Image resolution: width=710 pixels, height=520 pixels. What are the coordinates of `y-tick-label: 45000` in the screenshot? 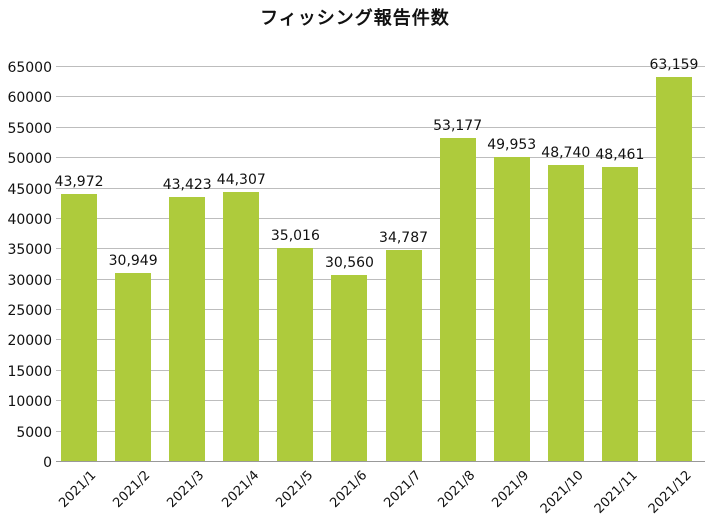 It's located at (29, 189).